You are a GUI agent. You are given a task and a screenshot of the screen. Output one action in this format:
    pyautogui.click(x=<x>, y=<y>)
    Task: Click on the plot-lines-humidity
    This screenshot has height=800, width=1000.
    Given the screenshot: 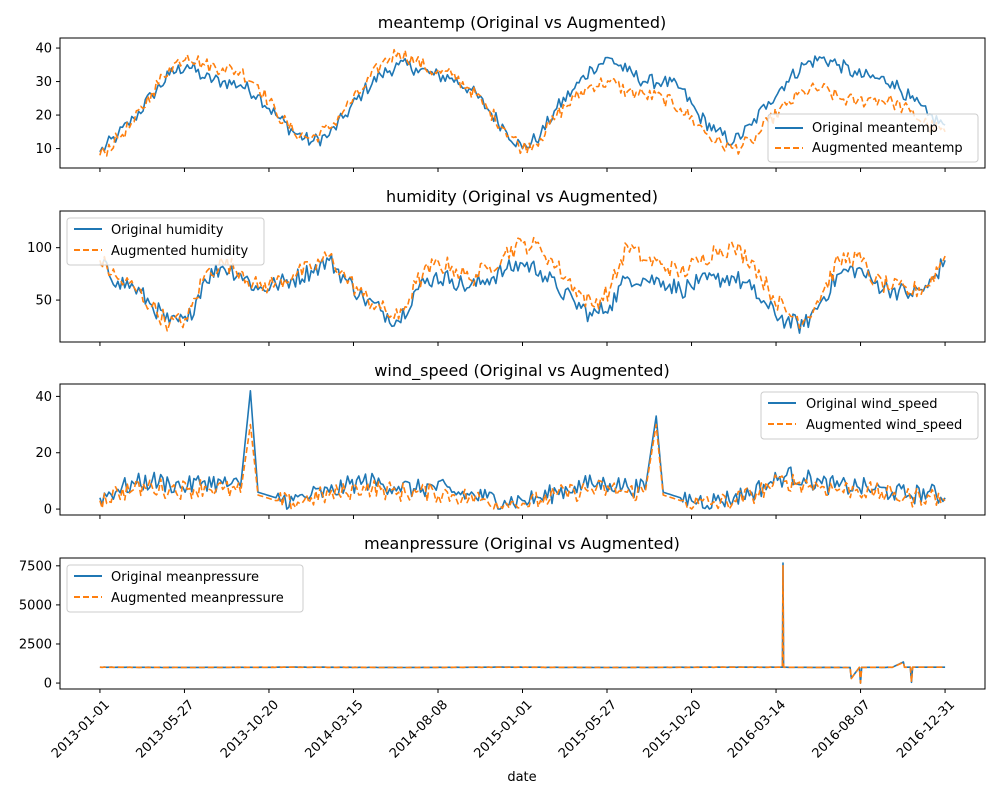 What is the action you would take?
    pyautogui.click(x=522, y=285)
    